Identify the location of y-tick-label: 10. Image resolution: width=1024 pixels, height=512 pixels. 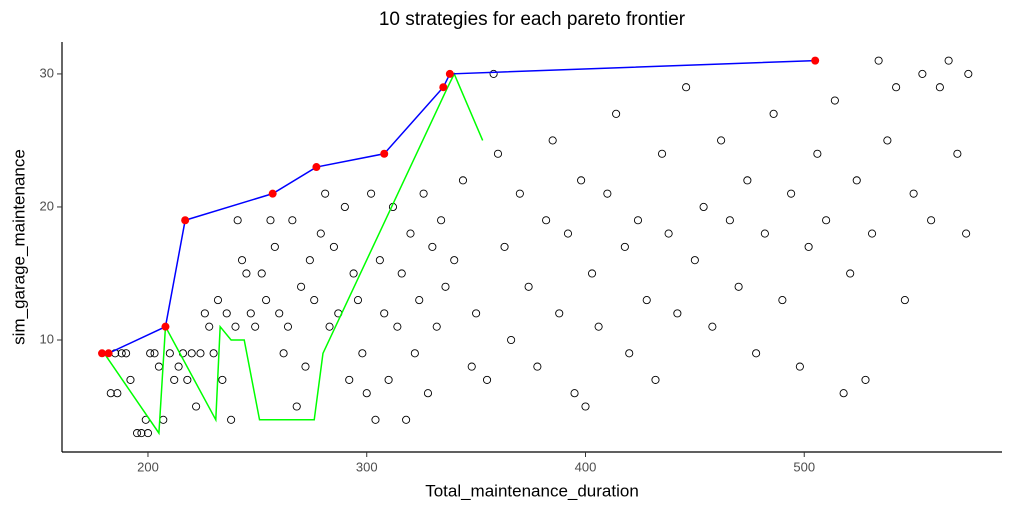
(47, 338).